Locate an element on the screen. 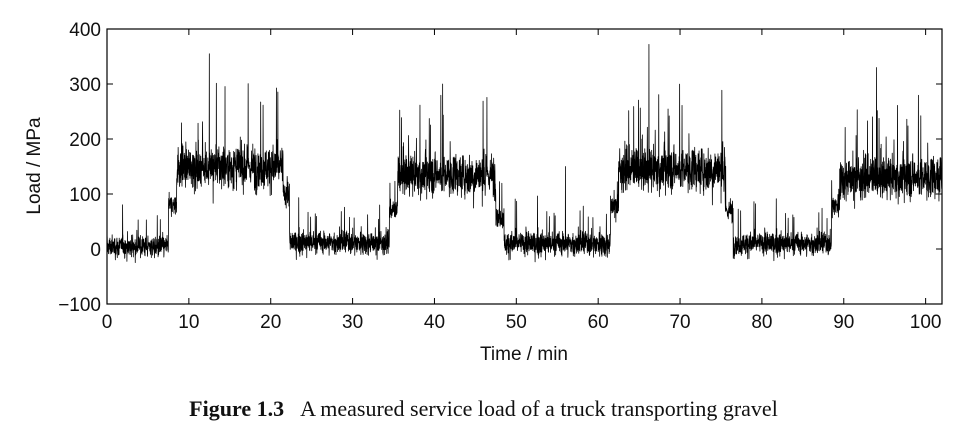 Image resolution: width=967 pixels, height=441 pixels. figure-number: Figure 1.3 is located at coordinates (237, 408).